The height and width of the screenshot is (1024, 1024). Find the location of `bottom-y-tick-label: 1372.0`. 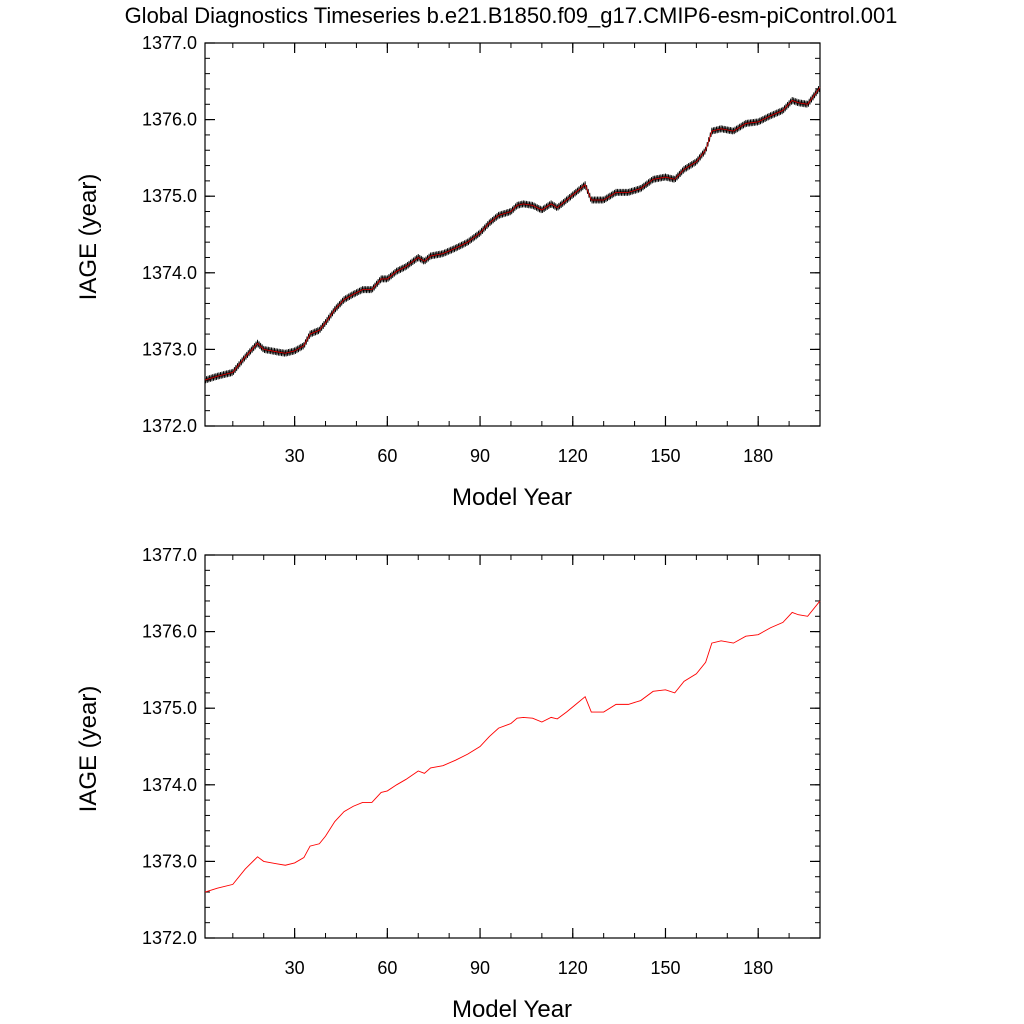

bottom-y-tick-label: 1372.0 is located at coordinates (169, 938).